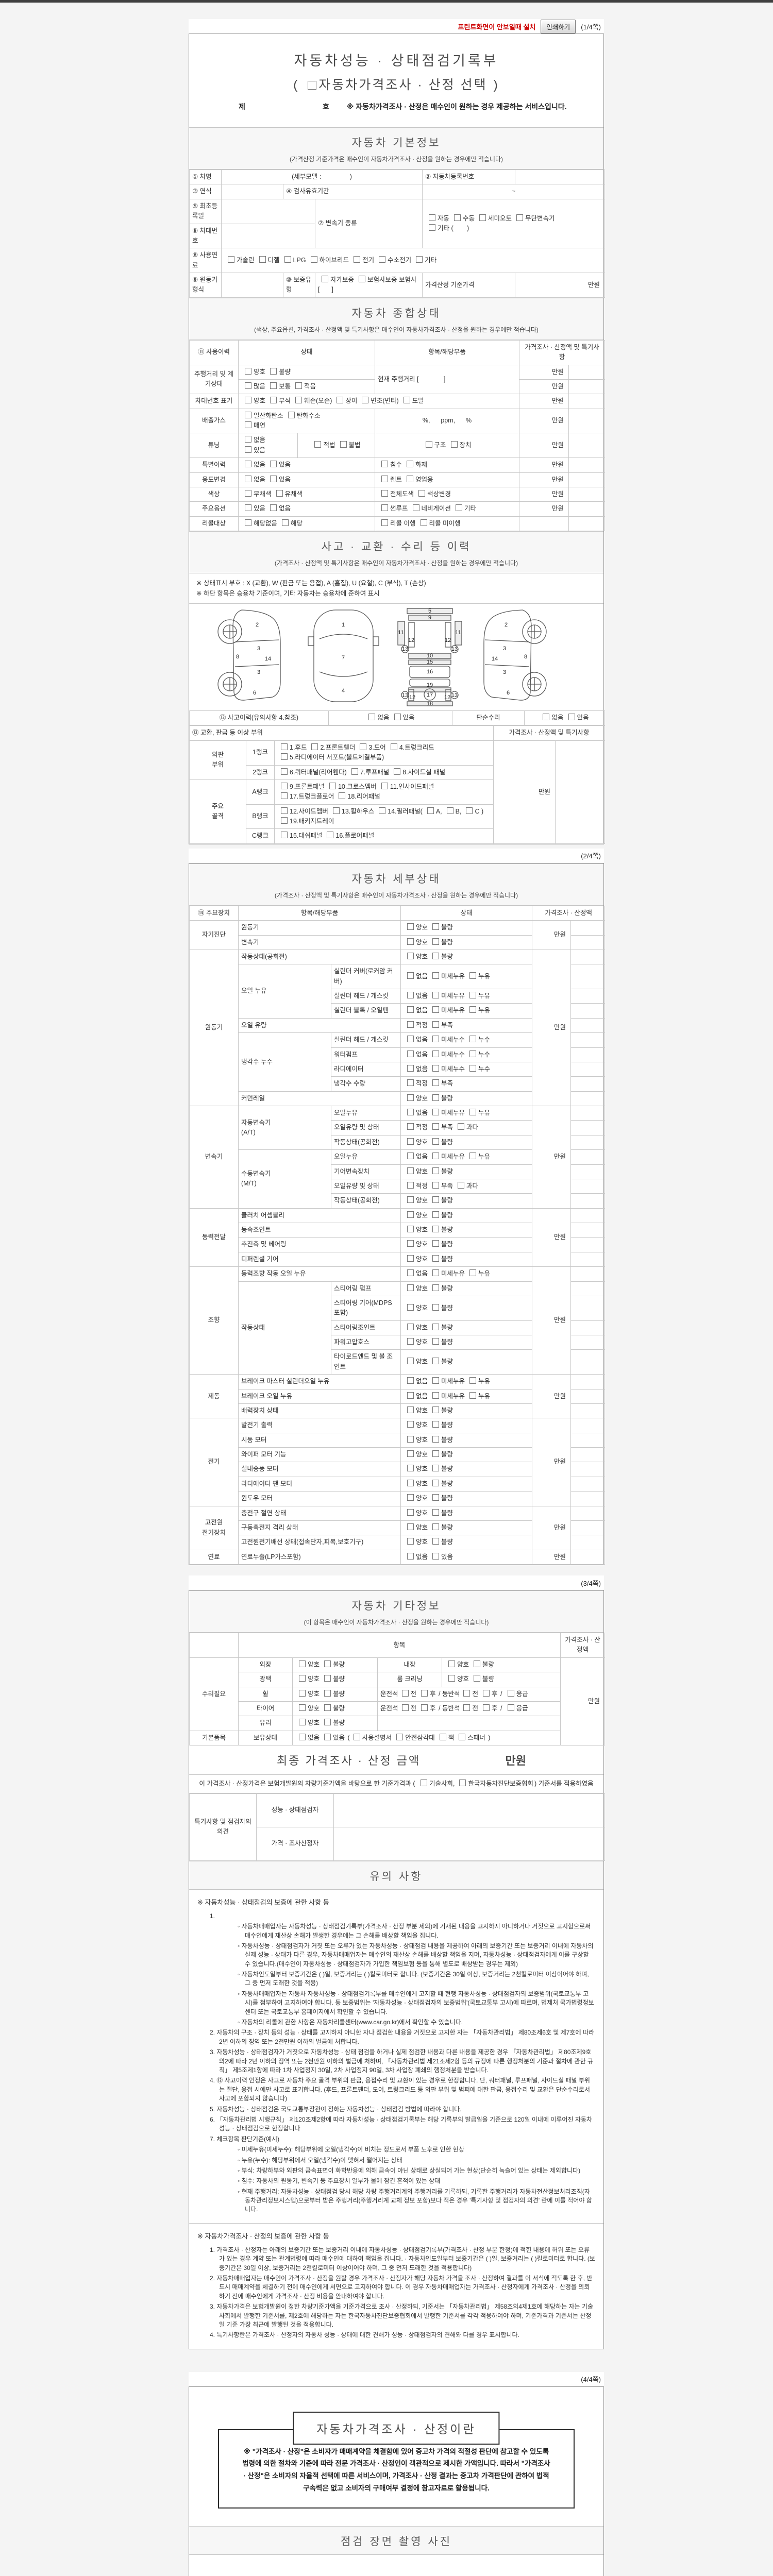 This screenshot has width=773, height=2576. What do you see at coordinates (558, 26) in the screenshot?
I see `print-button: 인쇄하기` at bounding box center [558, 26].